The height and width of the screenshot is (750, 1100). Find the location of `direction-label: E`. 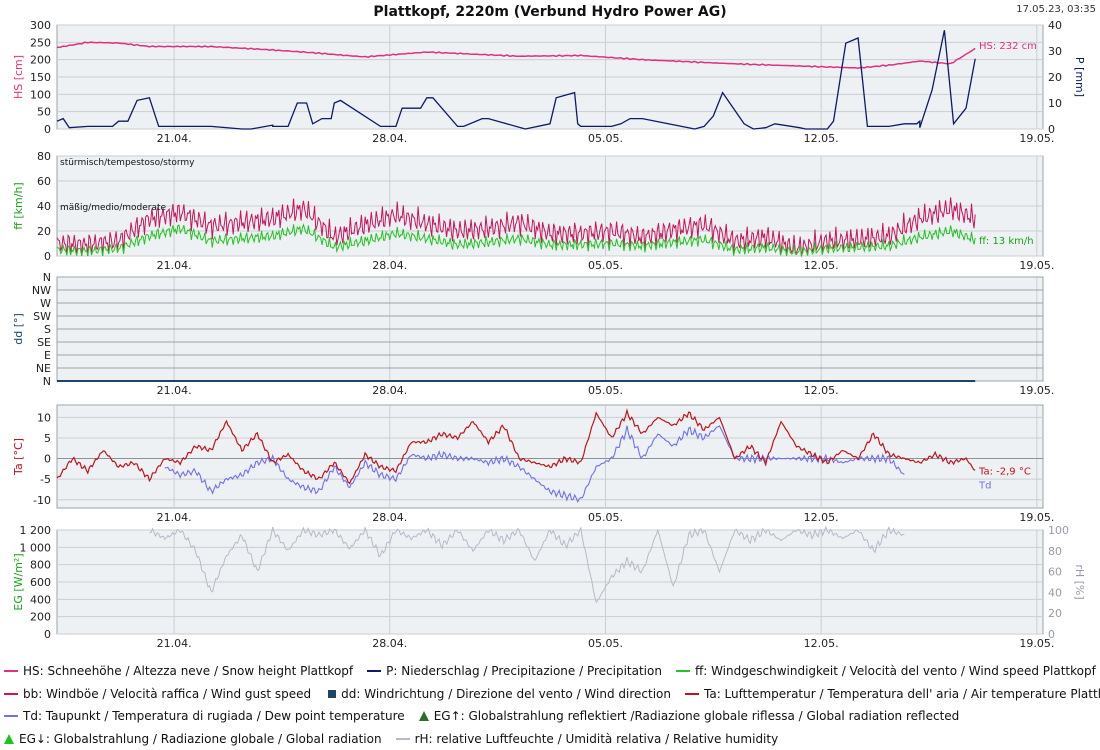

direction-label: E is located at coordinates (47, 355).